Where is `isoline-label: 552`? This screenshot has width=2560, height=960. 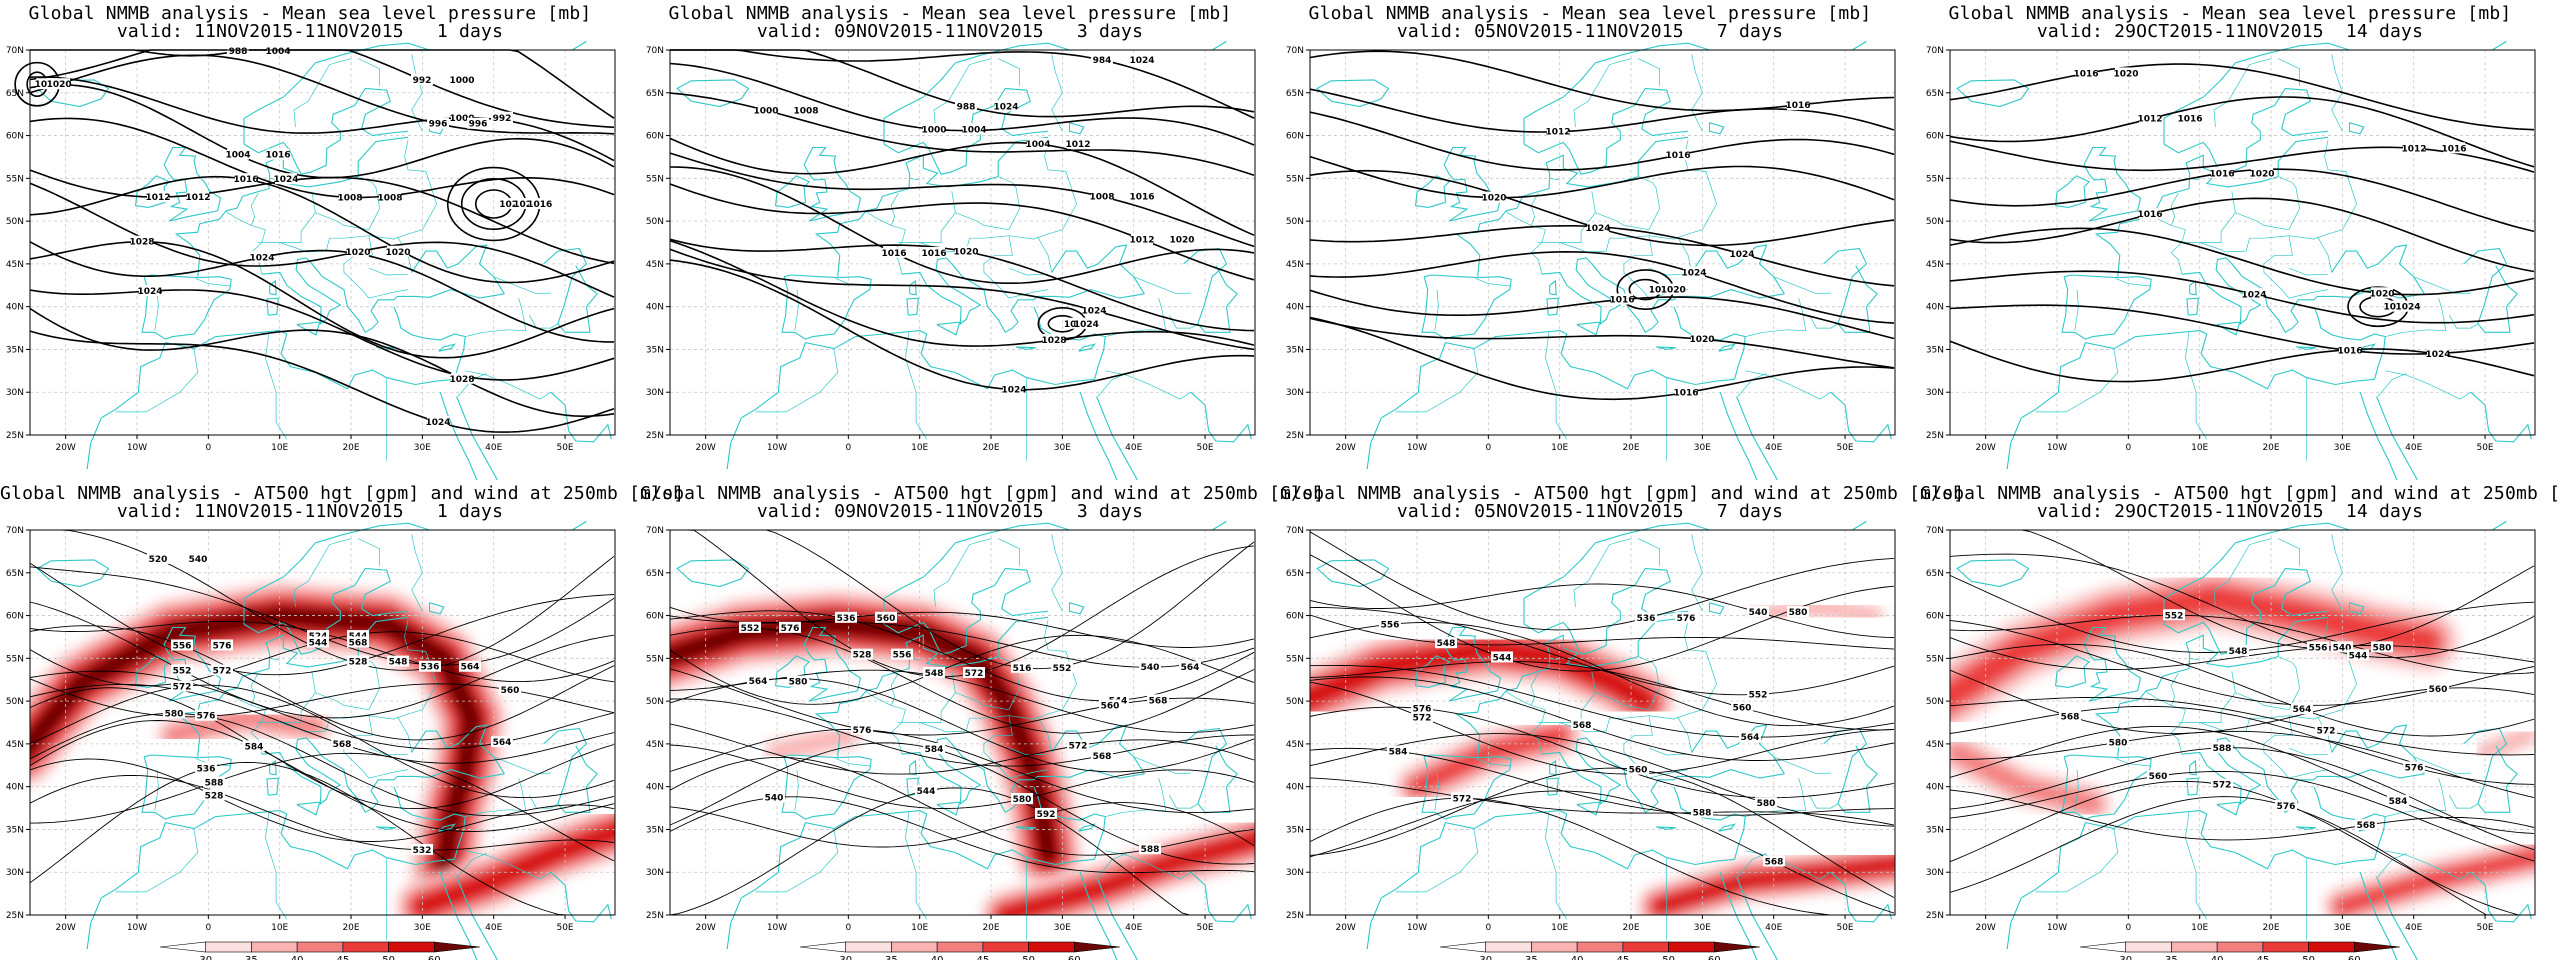
isoline-label: 552 is located at coordinates (2174, 616).